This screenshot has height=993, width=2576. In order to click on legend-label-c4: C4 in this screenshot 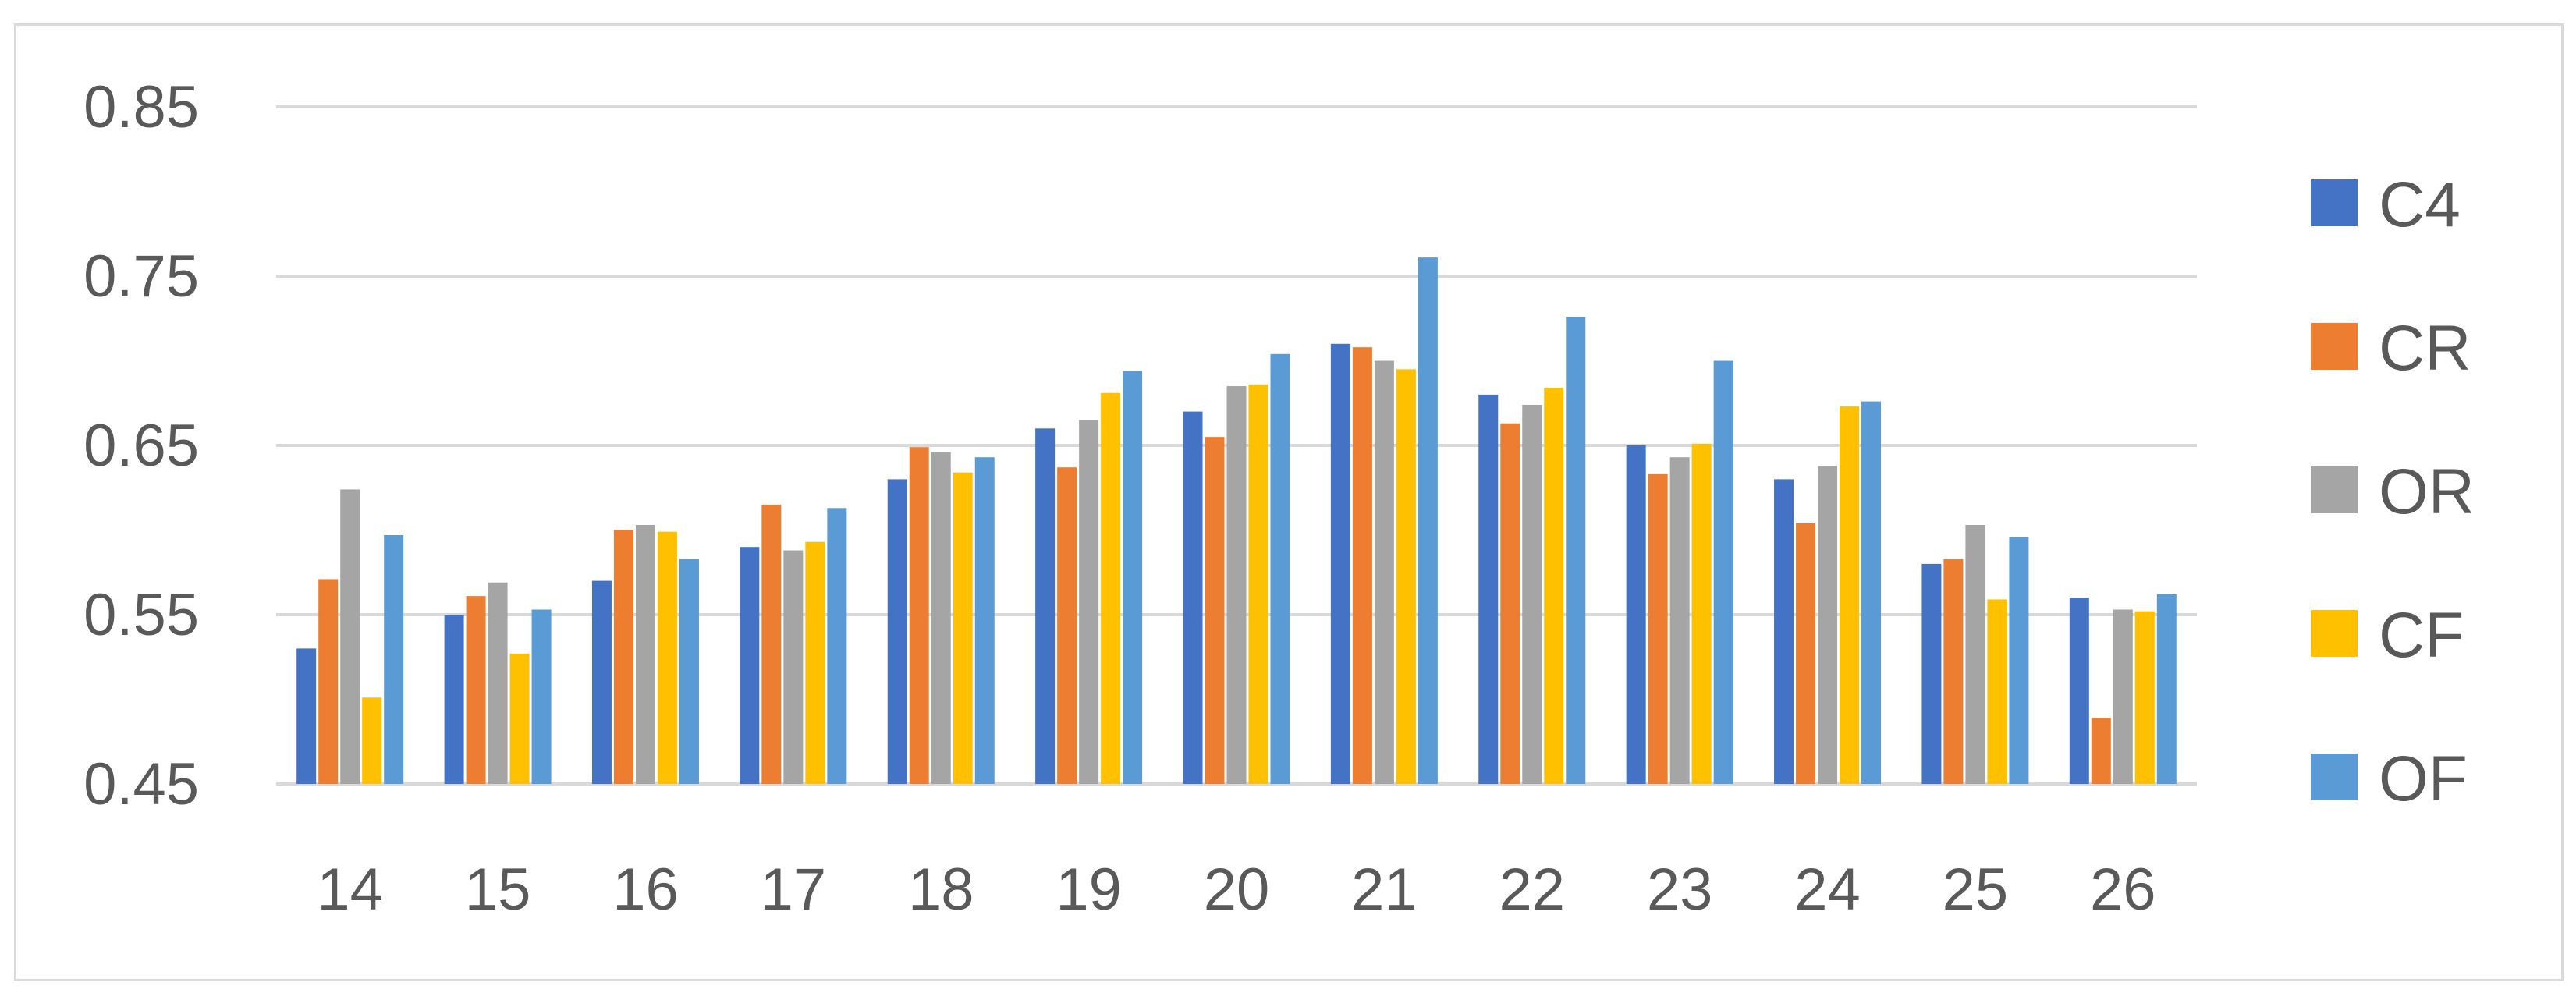, I will do `click(2420, 204)`.